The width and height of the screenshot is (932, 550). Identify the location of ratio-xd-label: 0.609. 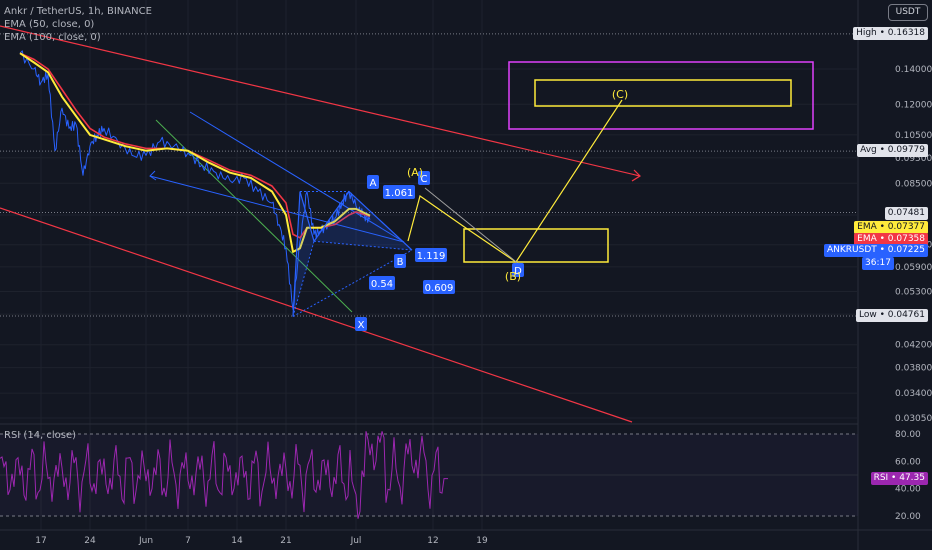
(439, 287).